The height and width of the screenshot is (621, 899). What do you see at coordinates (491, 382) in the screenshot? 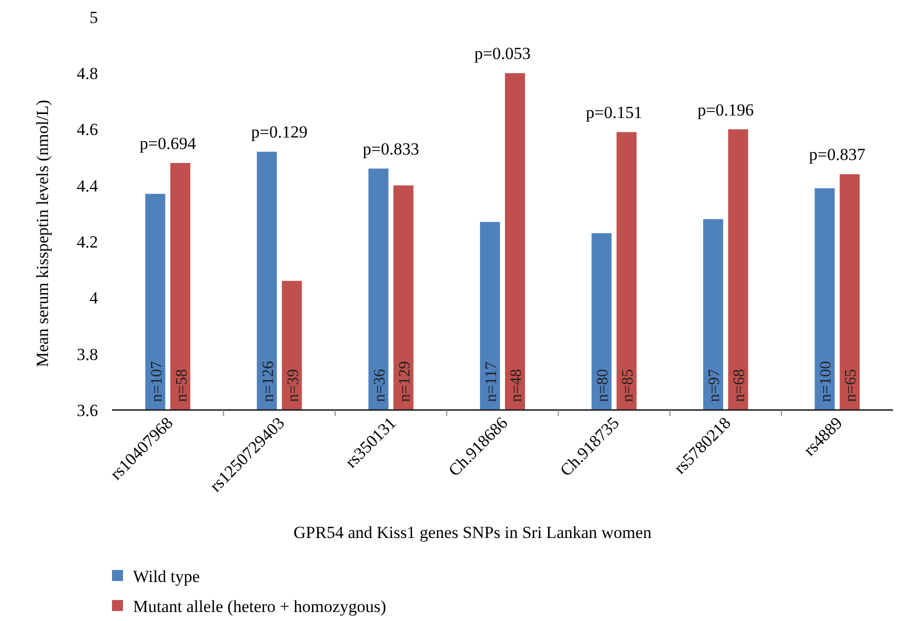
I see `annotation: n=117` at bounding box center [491, 382].